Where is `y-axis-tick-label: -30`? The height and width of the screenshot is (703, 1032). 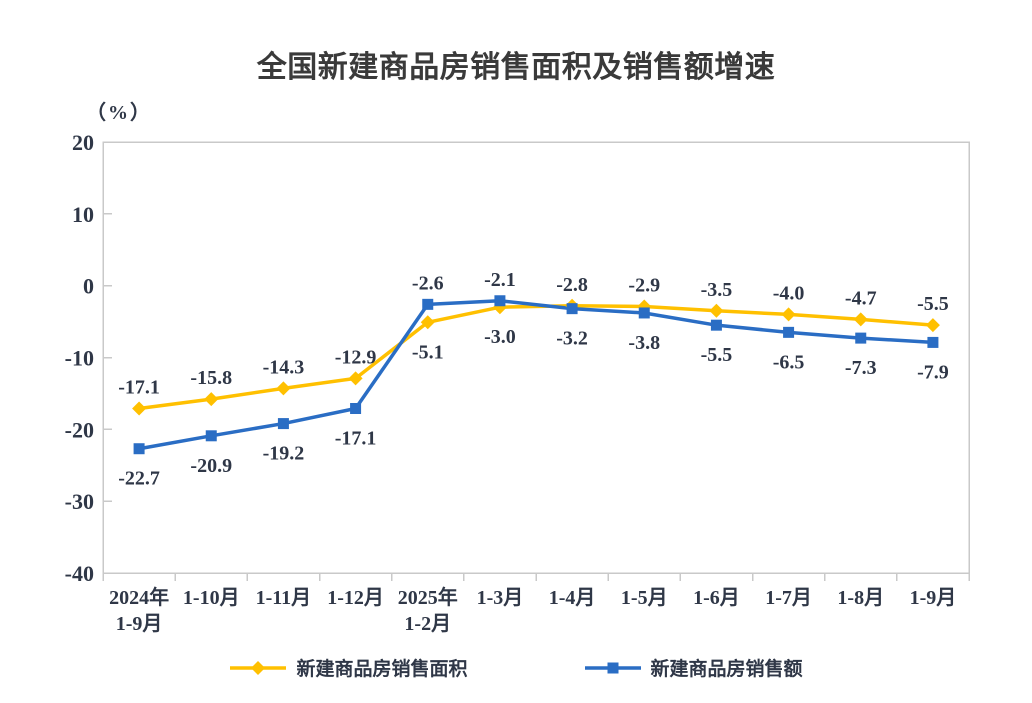
y-axis-tick-label: -30 is located at coordinates (79, 501).